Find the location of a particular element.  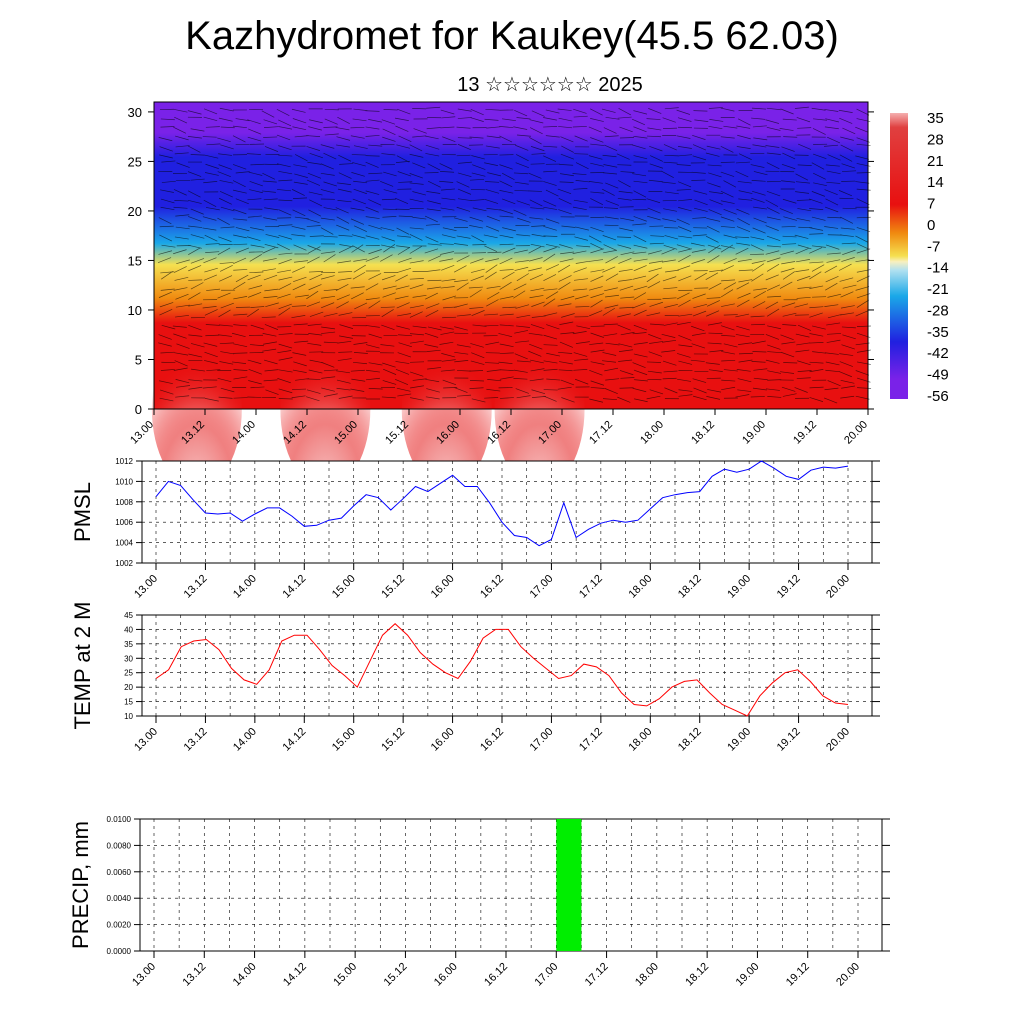

precip-grid is located at coordinates (511, 885).